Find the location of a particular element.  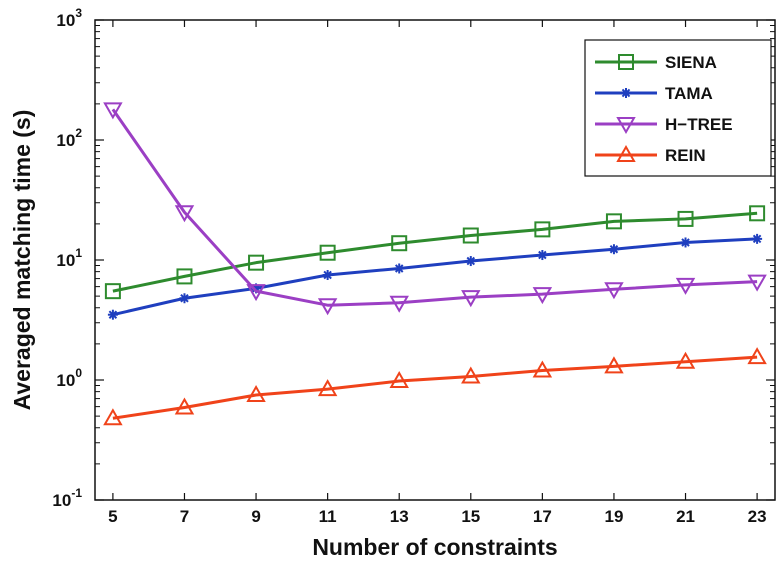

x-tick-label: 17 is located at coordinates (542, 516).